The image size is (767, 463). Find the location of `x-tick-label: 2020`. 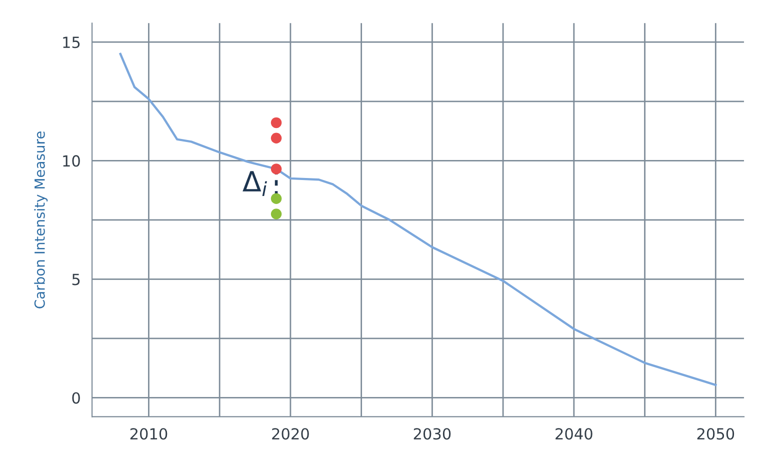

x-tick-label: 2020 is located at coordinates (290, 434).